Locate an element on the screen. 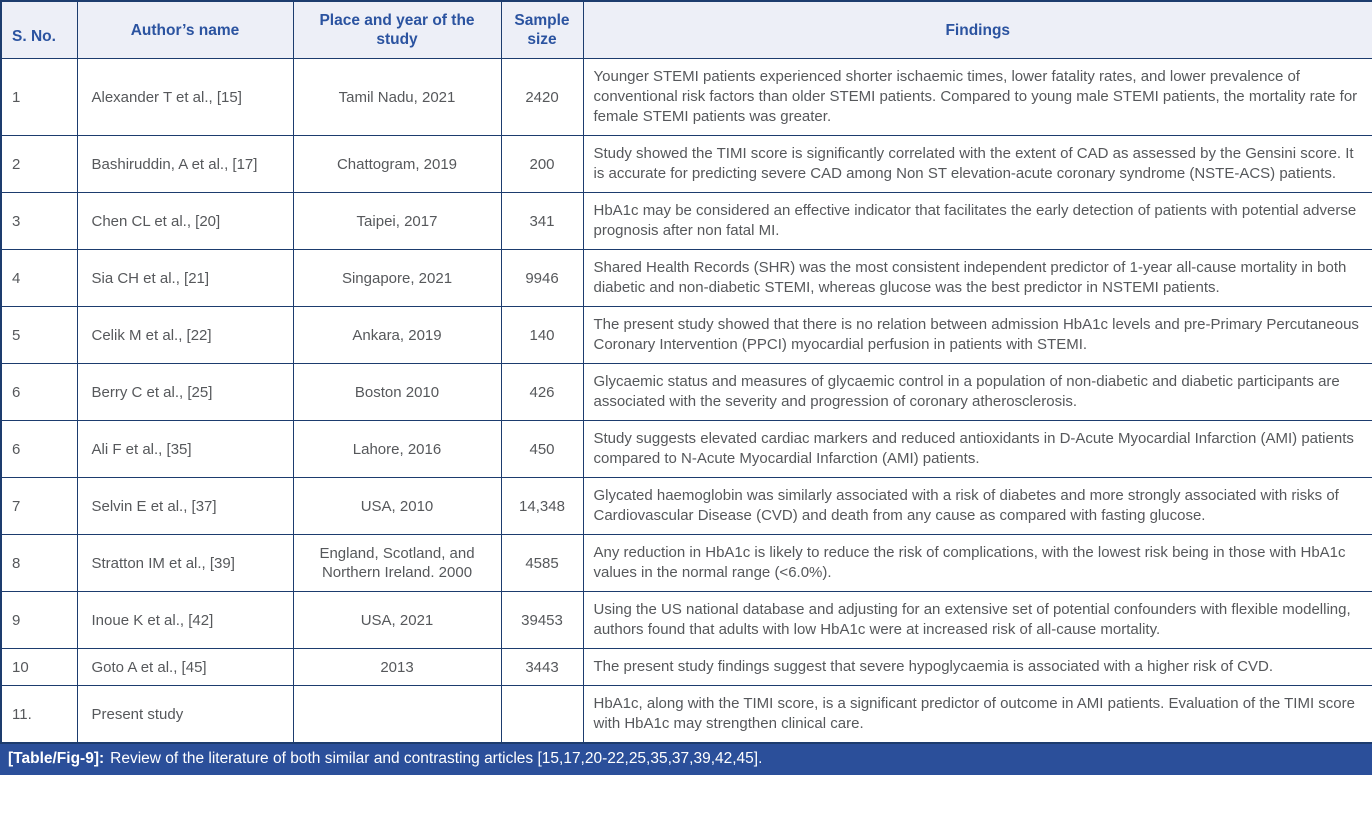 Image resolution: width=1372 pixels, height=836 pixels. cell-serial-number: 10 is located at coordinates (39, 667).